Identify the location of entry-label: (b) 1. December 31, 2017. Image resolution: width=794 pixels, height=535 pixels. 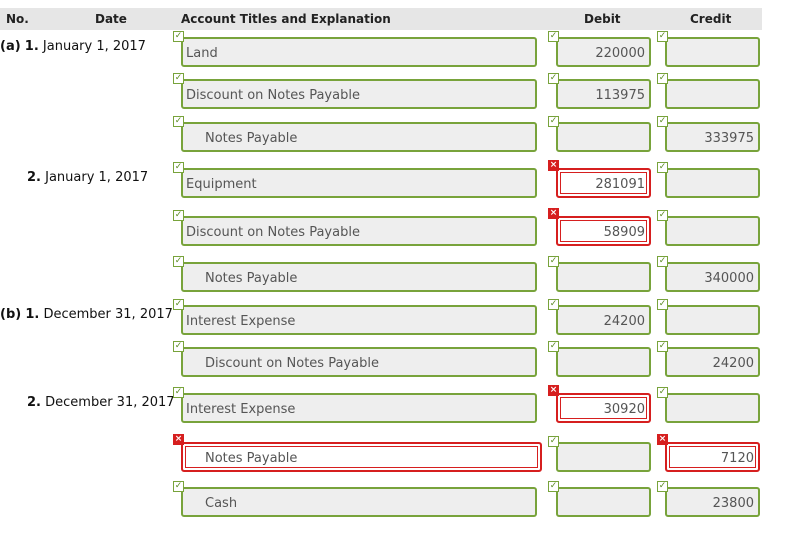
(86, 314).